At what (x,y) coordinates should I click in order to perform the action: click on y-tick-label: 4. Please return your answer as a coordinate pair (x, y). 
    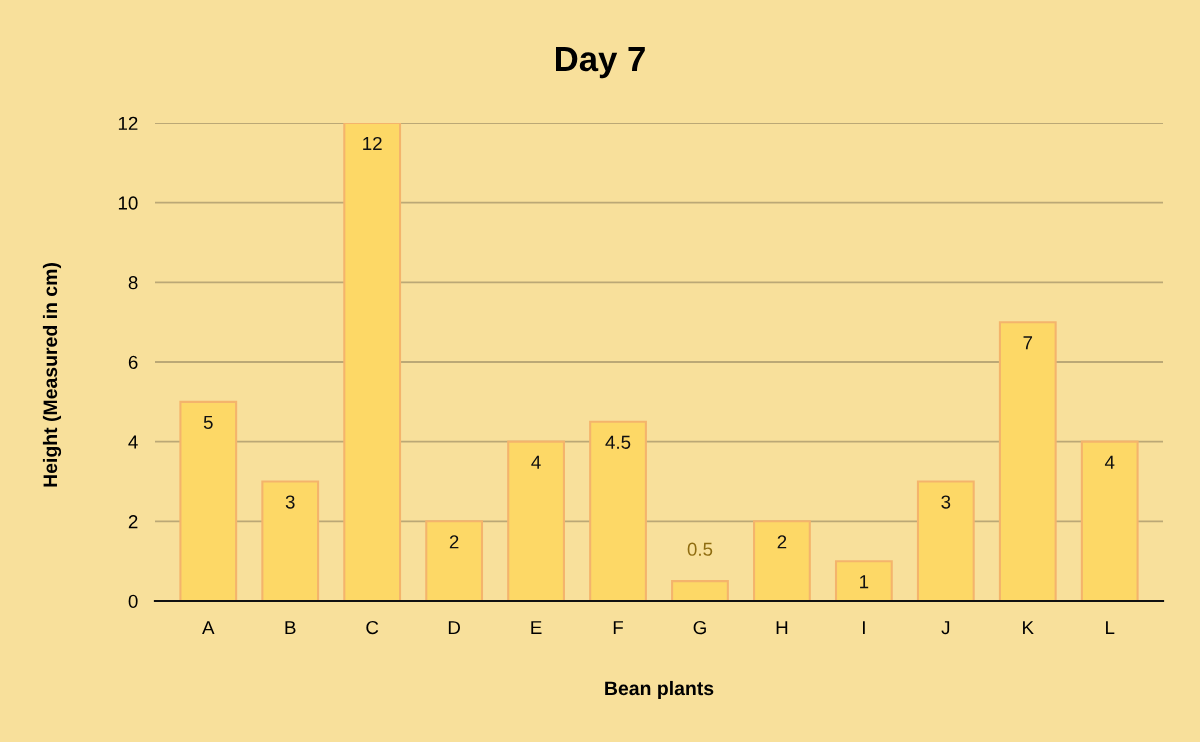
    Looking at the image, I should click on (133, 442).